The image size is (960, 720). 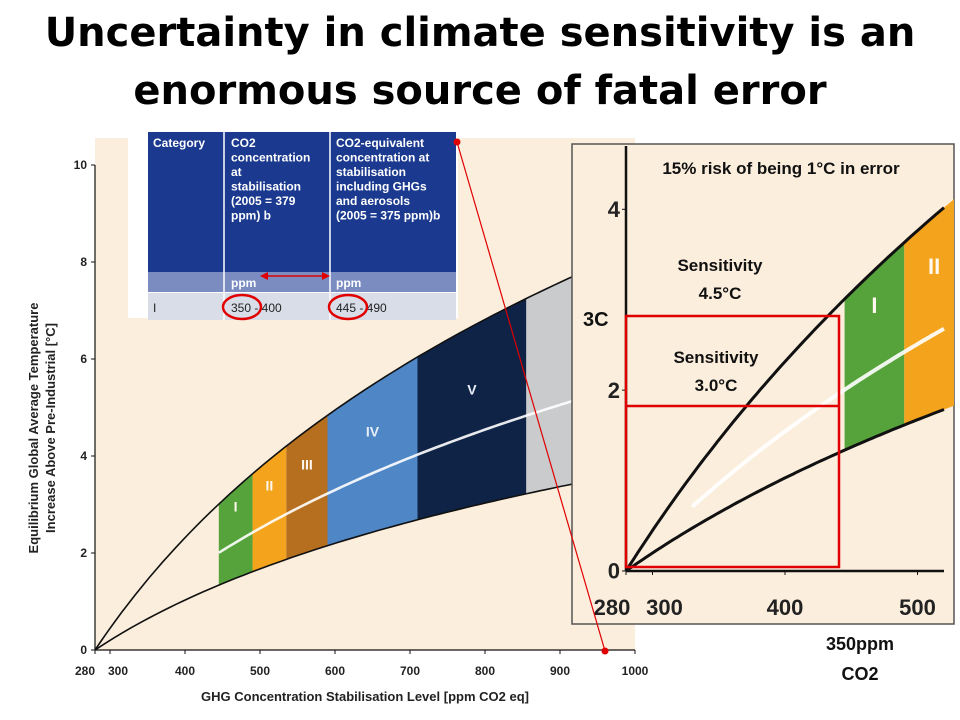 I want to click on zoom-category-label-I: I, so click(x=874, y=305).